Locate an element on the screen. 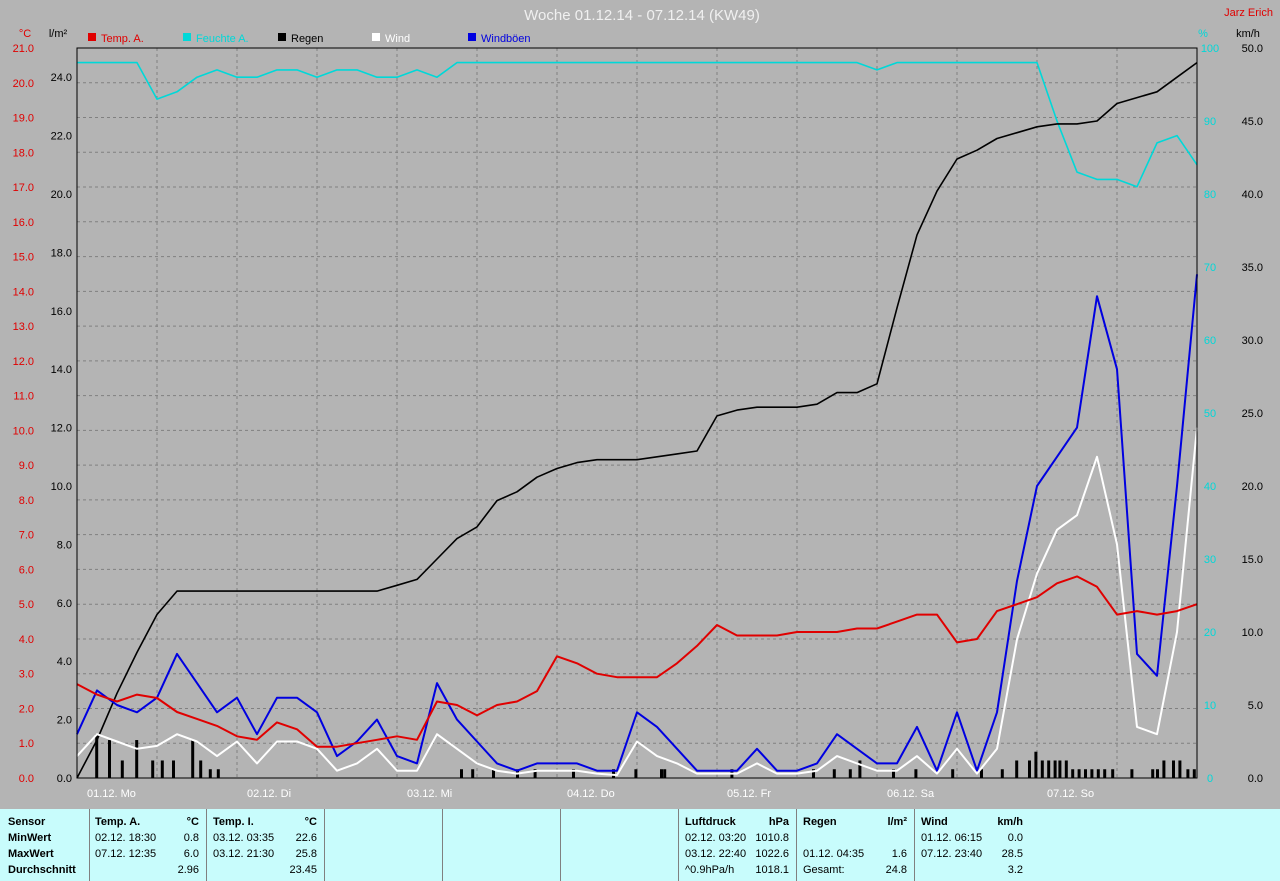 Image resolution: width=1280 pixels, height=881 pixels. pressure-min-time: 02.12. 03:20 is located at coordinates (716, 838).